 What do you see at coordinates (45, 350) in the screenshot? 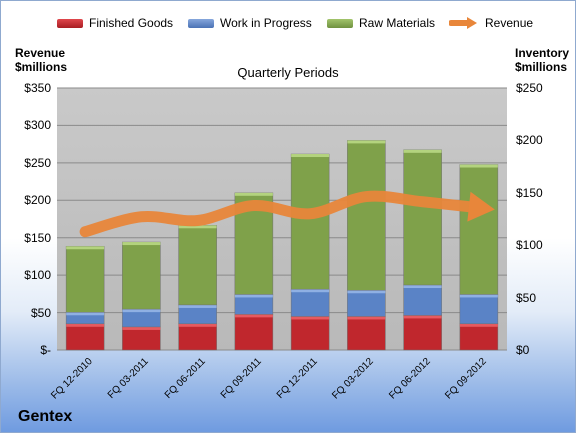
I see `left-tick-label: $-` at bounding box center [45, 350].